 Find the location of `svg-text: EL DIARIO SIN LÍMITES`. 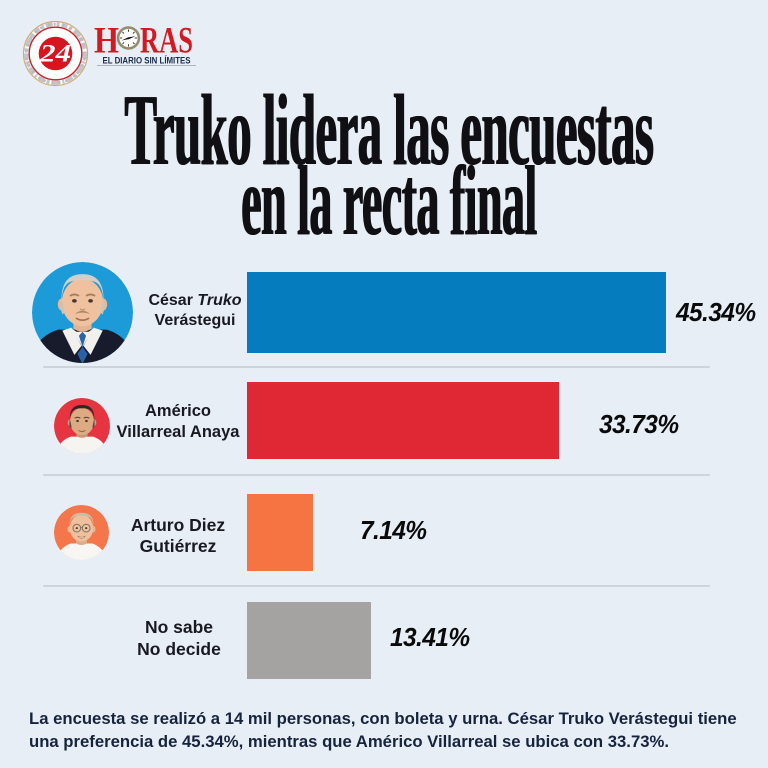

svg-text: EL DIARIO SIN LÍMITES is located at coordinates (147, 60).